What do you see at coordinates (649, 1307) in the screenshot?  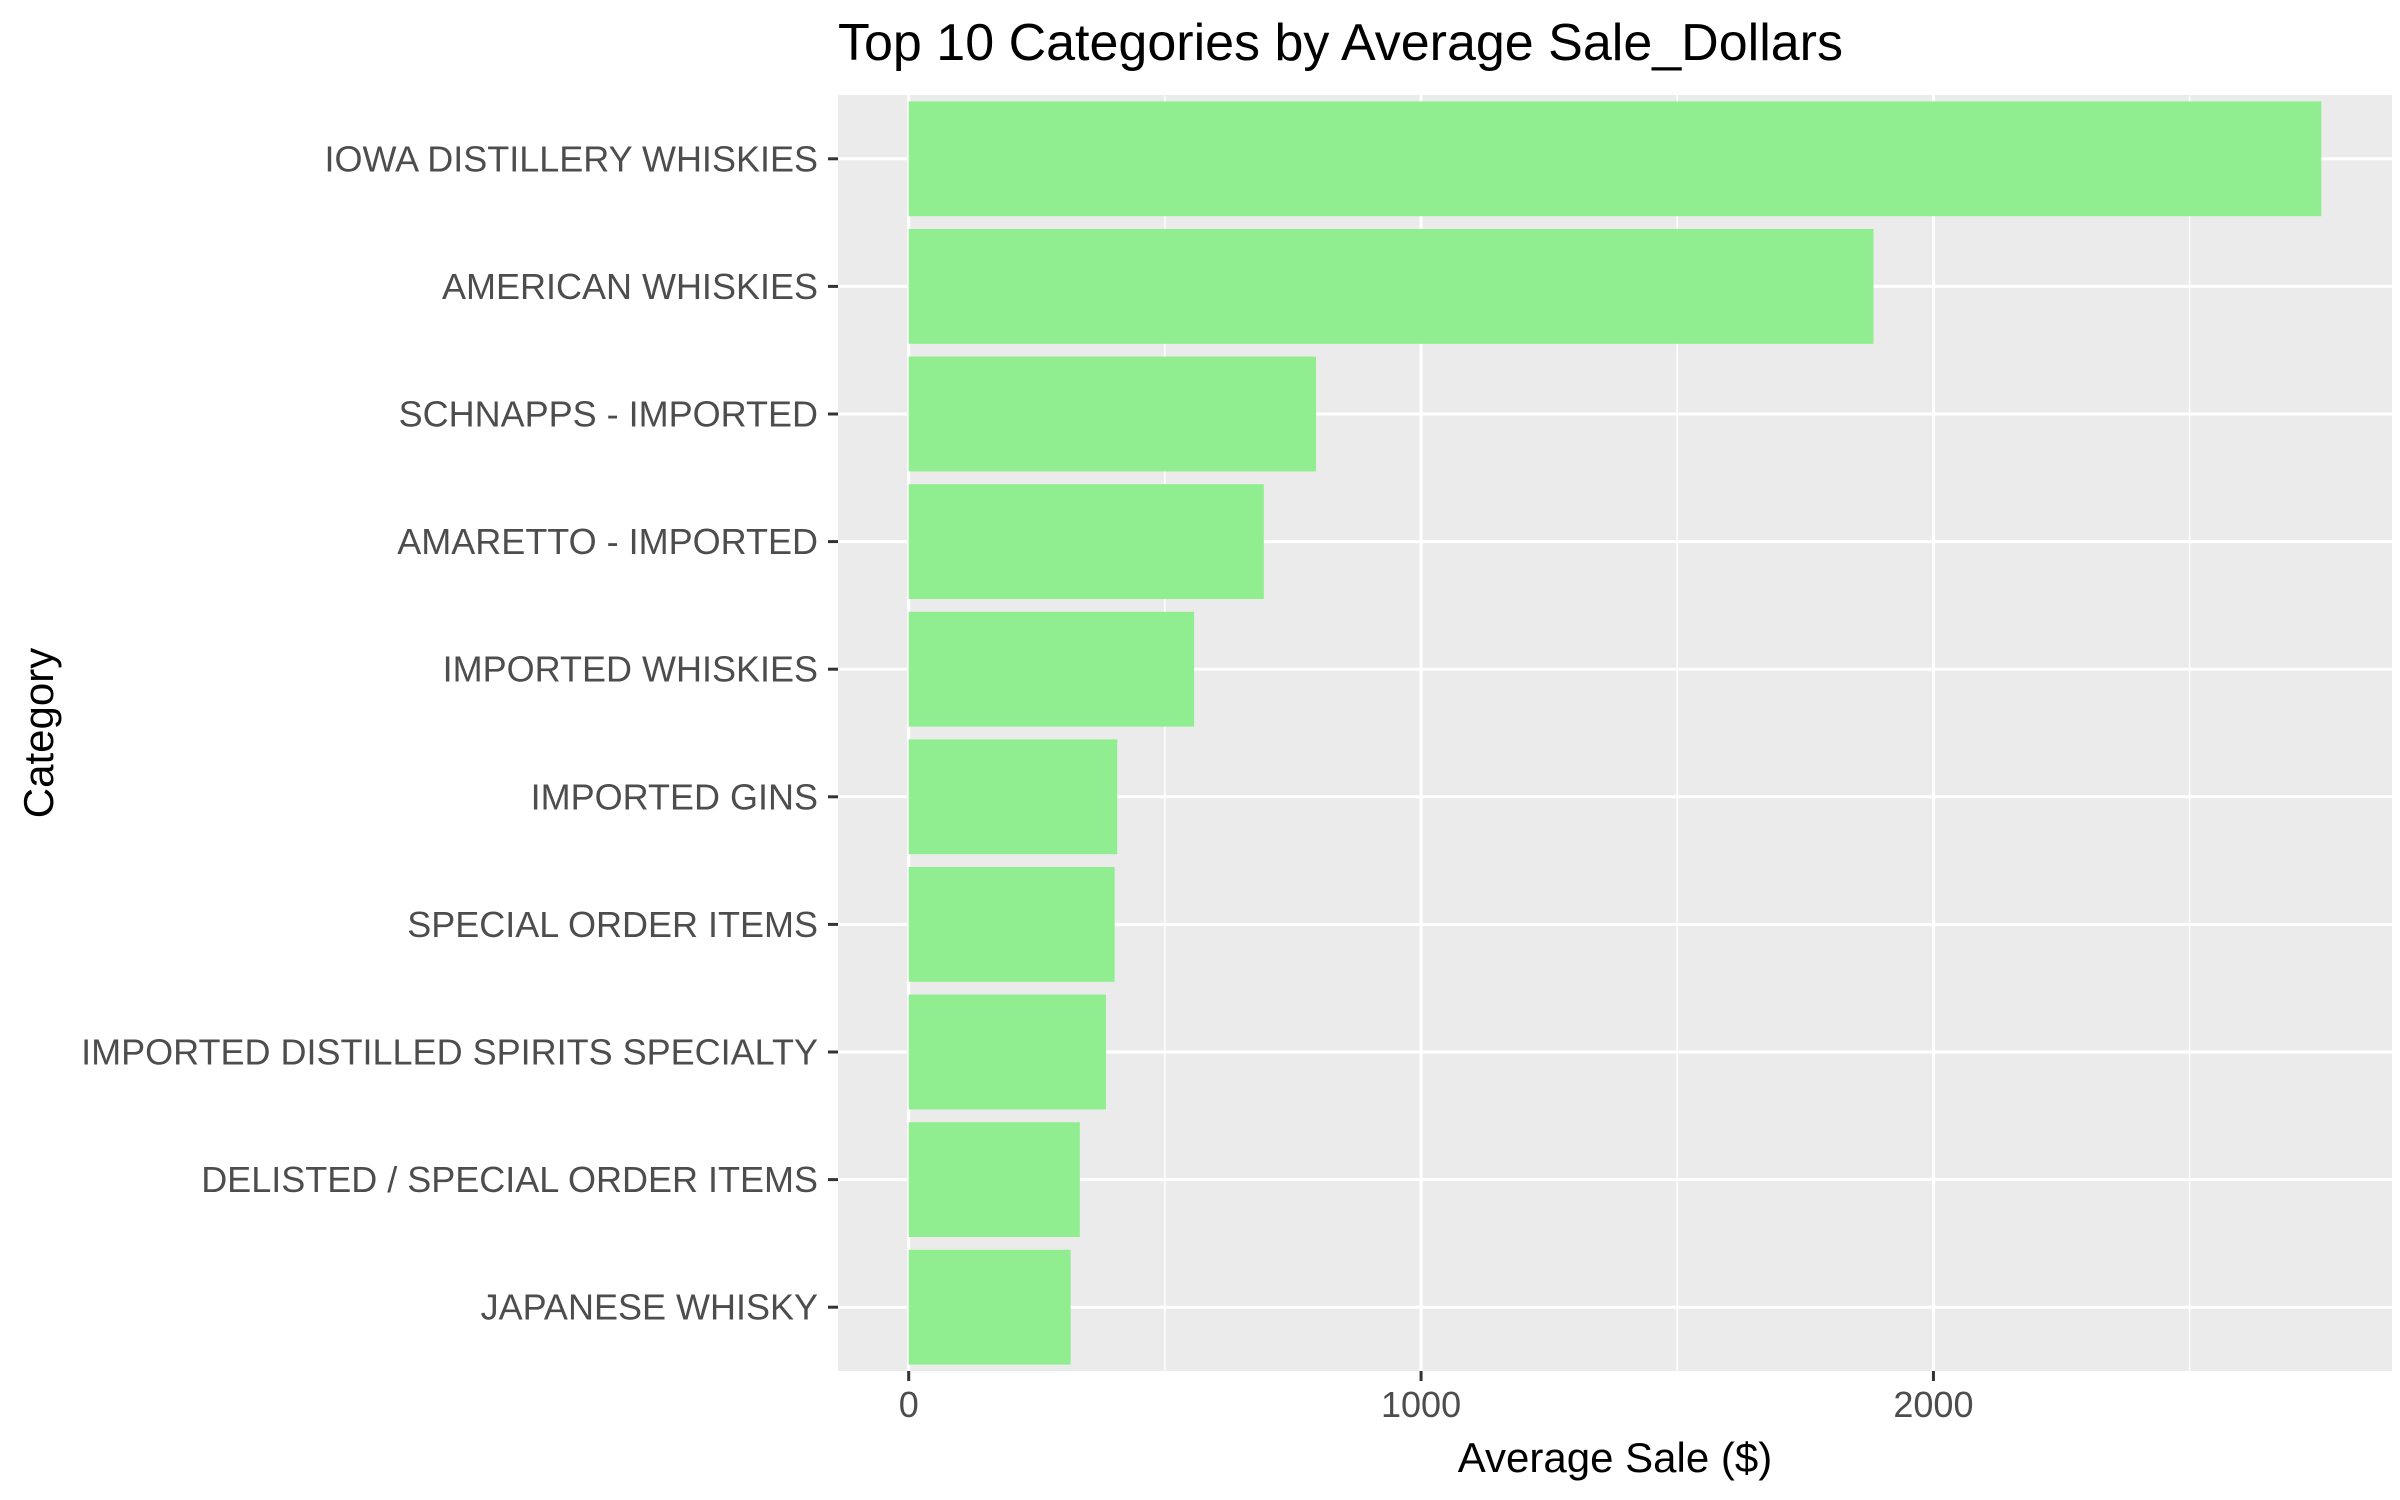 I see `y-tick-label: JAPANESE WHISKY` at bounding box center [649, 1307].